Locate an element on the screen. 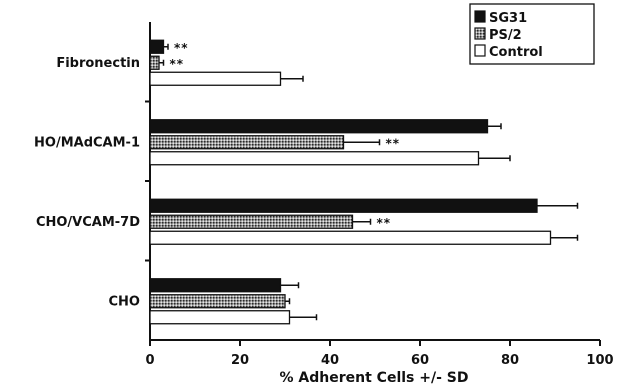 This screenshot has width=618, height=387. legend: SG31 PS/2 Control is located at coordinates (532, 34).